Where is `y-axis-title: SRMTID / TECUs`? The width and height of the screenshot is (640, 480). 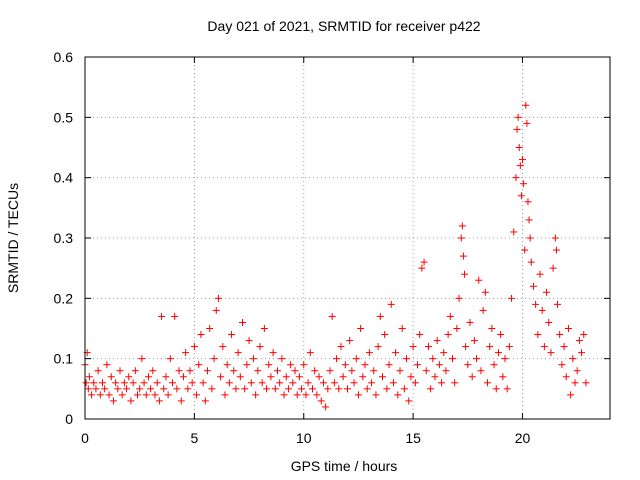
y-axis-title: SRMTID / TECUs is located at coordinates (13, 238).